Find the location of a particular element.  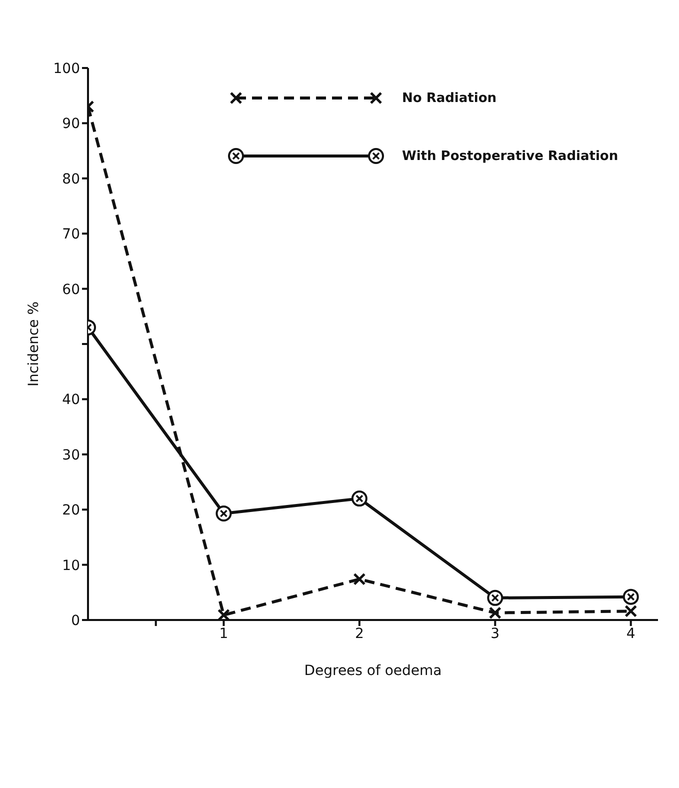

y-tick-label: 80 is located at coordinates (71, 179).